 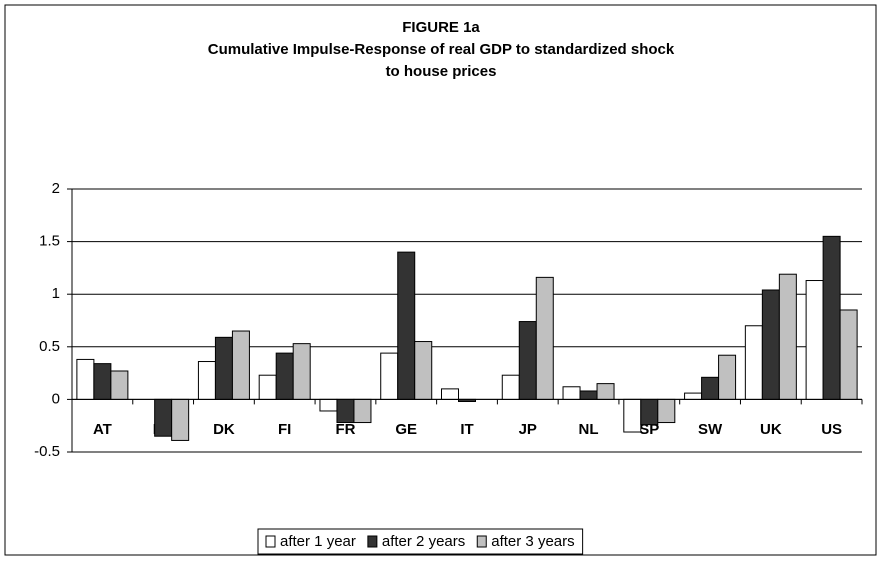 What do you see at coordinates (441, 71) in the screenshot?
I see `chart-title: to house prices` at bounding box center [441, 71].